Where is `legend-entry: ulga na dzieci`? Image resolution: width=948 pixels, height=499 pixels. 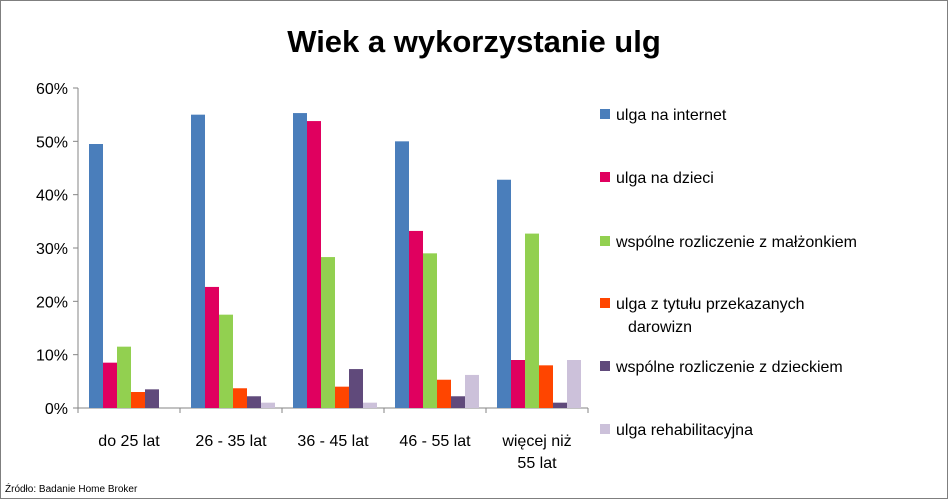 legend-entry: ulga na dzieci is located at coordinates (657, 178).